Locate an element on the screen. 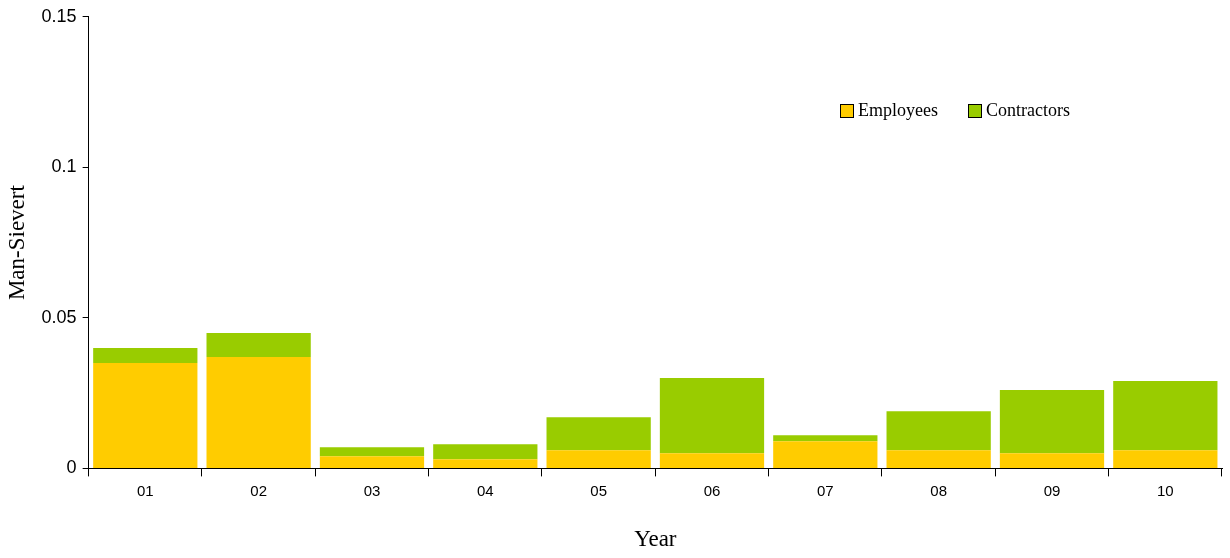  y-tick-label: 0.1 is located at coordinates (64, 166).